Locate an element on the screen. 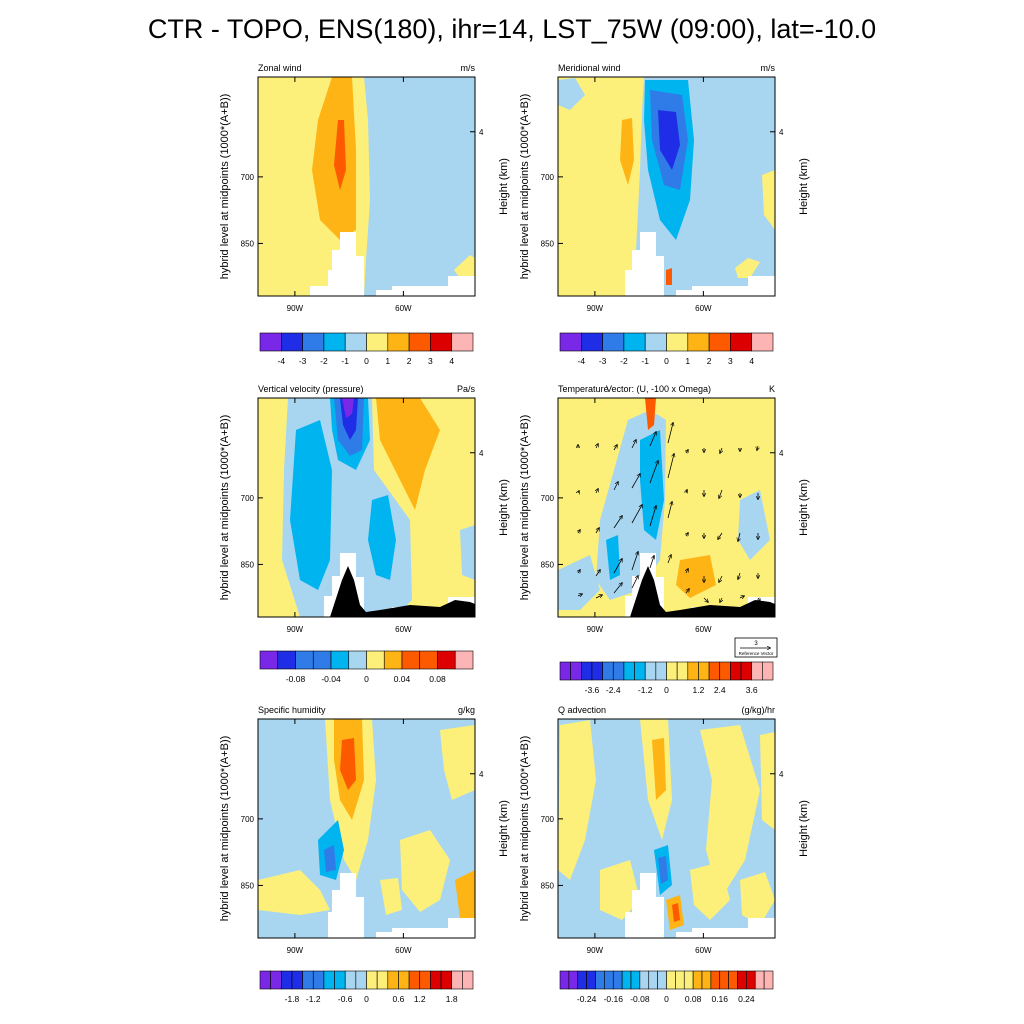 The image size is (1024, 1024). colorbar-label: 1 is located at coordinates (387, 361).